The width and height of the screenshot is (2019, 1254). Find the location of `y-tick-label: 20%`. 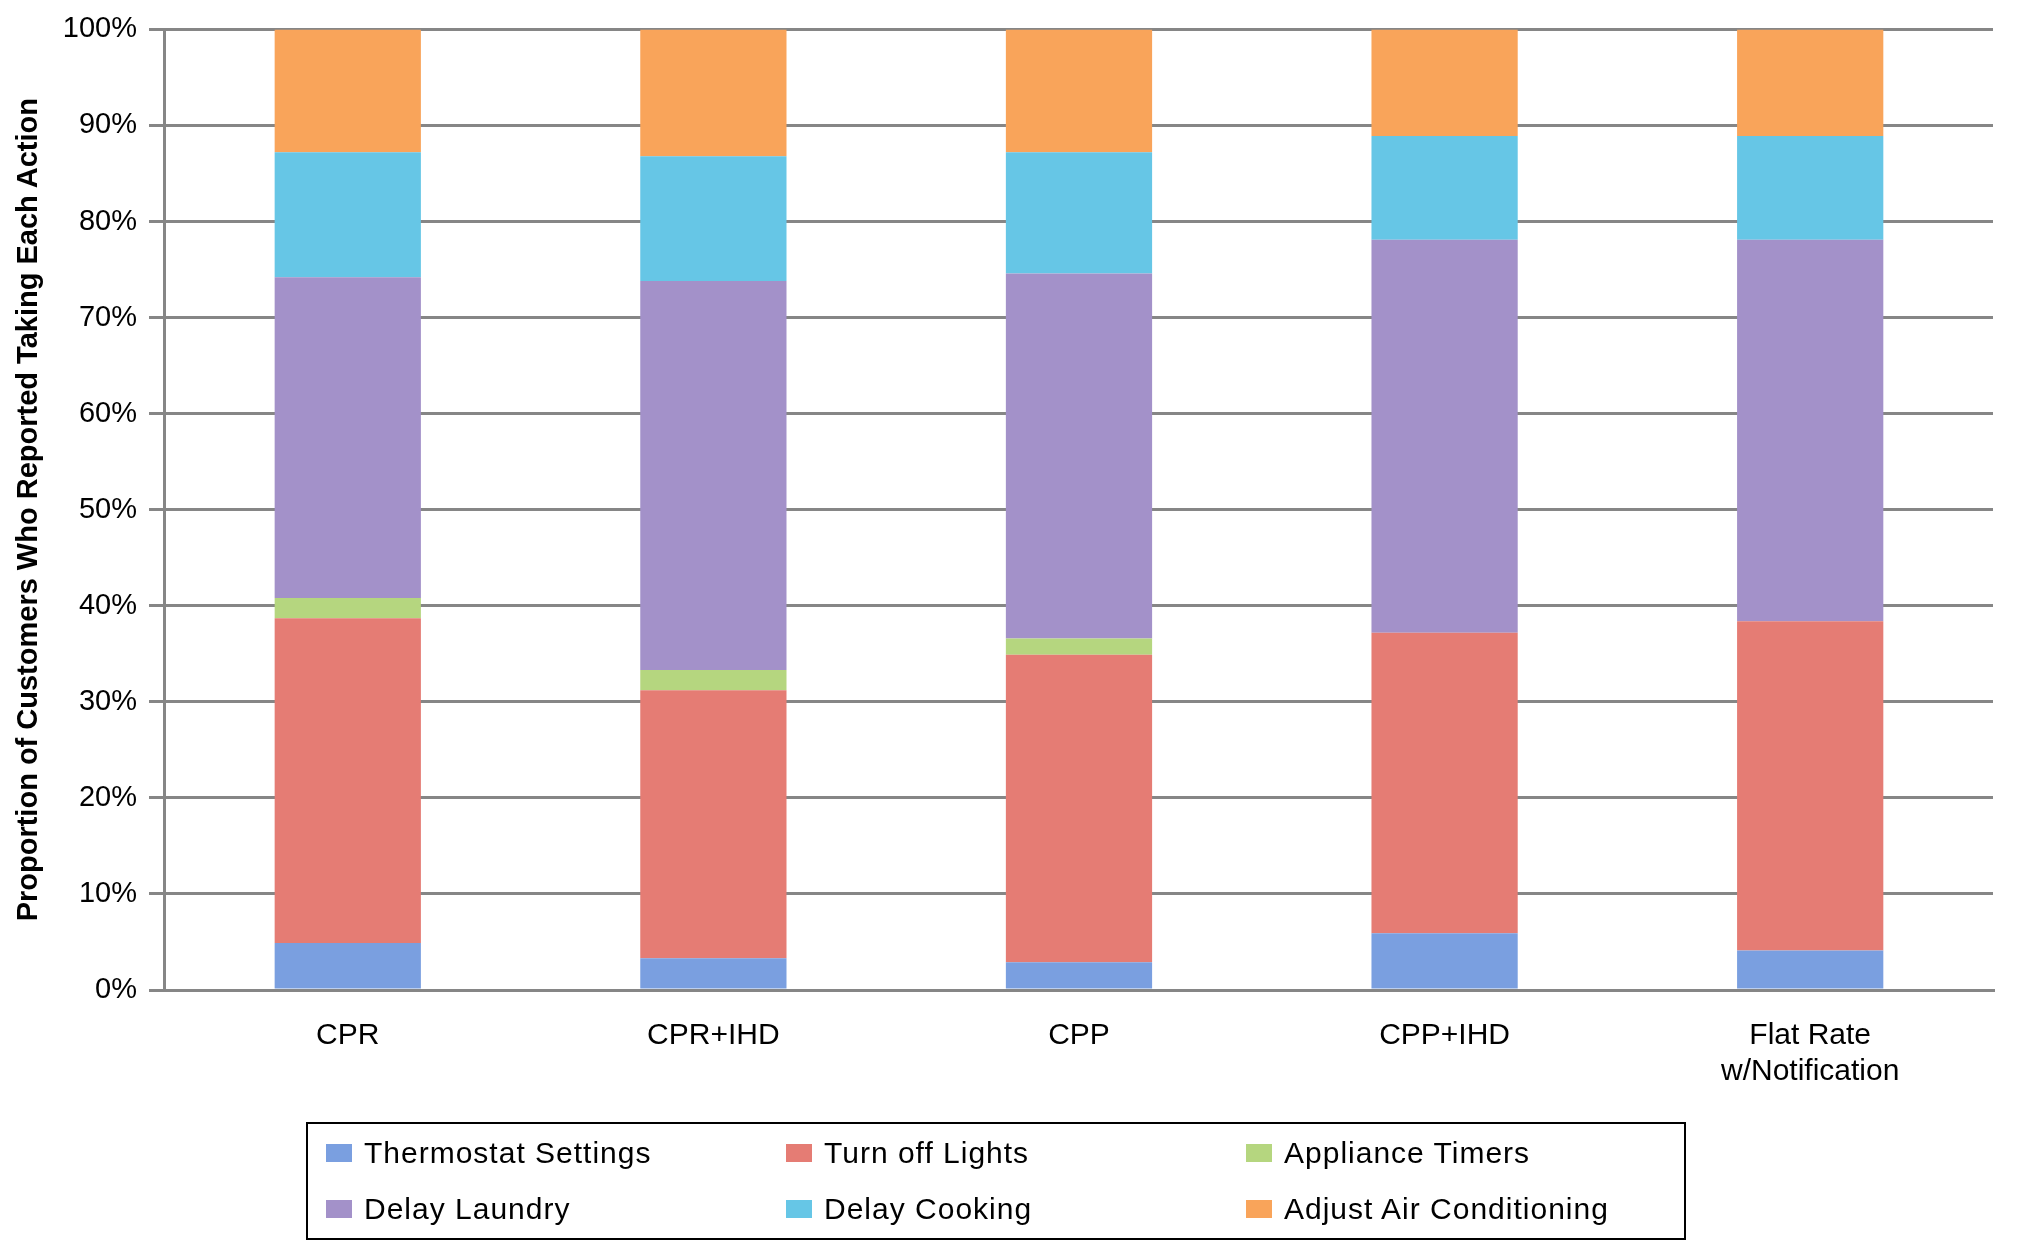

y-tick-label: 20% is located at coordinates (107, 795).